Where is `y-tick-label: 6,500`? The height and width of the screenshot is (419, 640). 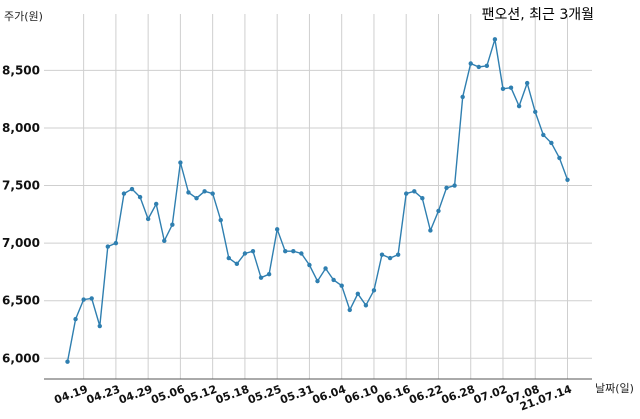
y-tick-label: 6,500 is located at coordinates (21, 301).